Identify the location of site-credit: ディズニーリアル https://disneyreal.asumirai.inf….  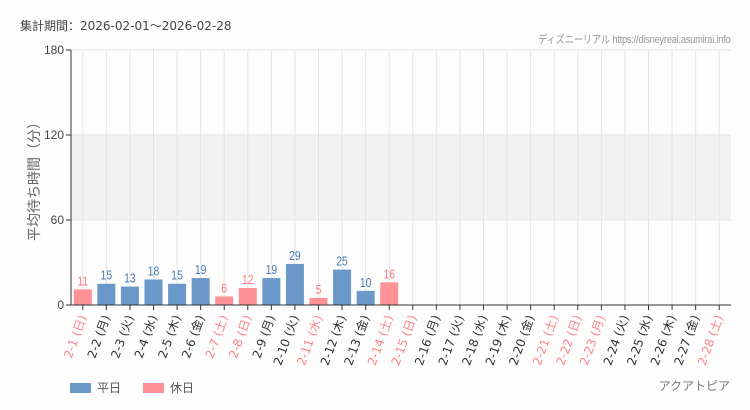
(634, 40).